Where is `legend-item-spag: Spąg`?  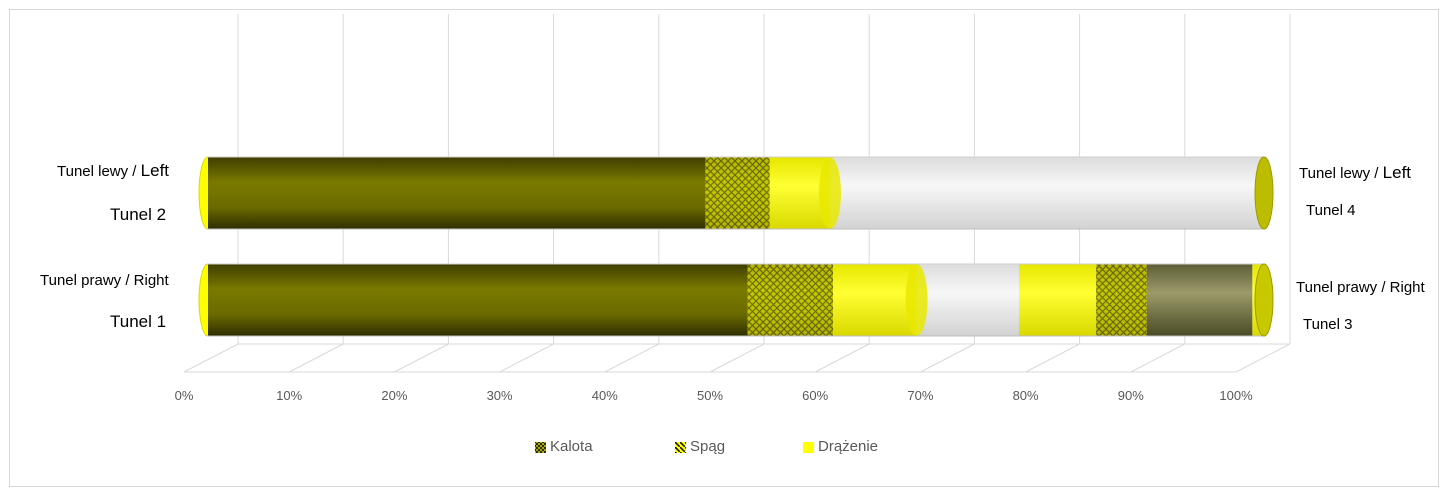 legend-item-spag: Spąg is located at coordinates (700, 447).